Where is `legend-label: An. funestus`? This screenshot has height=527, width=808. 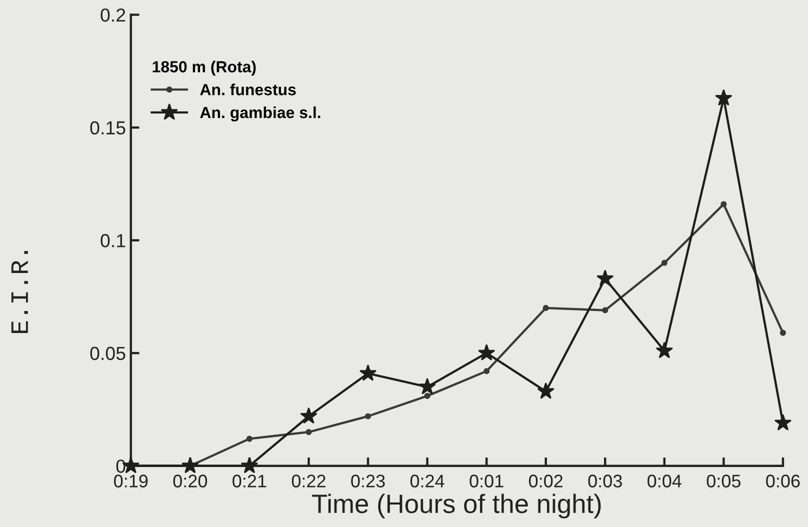
legend-label: An. funestus is located at coordinates (248, 90).